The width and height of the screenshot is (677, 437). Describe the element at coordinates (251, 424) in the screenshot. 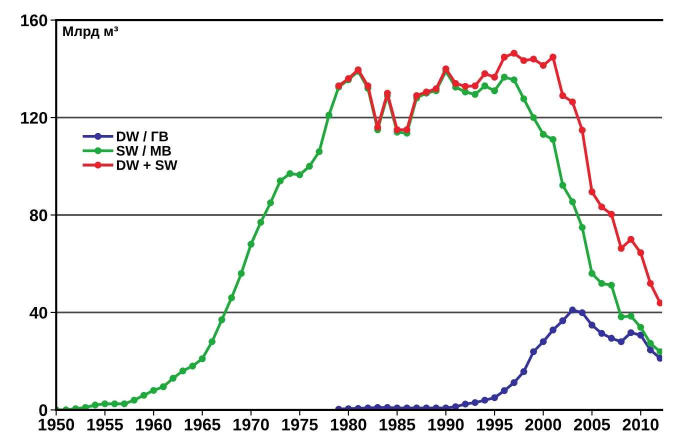

I see `x-tick-label: 1970` at that location.